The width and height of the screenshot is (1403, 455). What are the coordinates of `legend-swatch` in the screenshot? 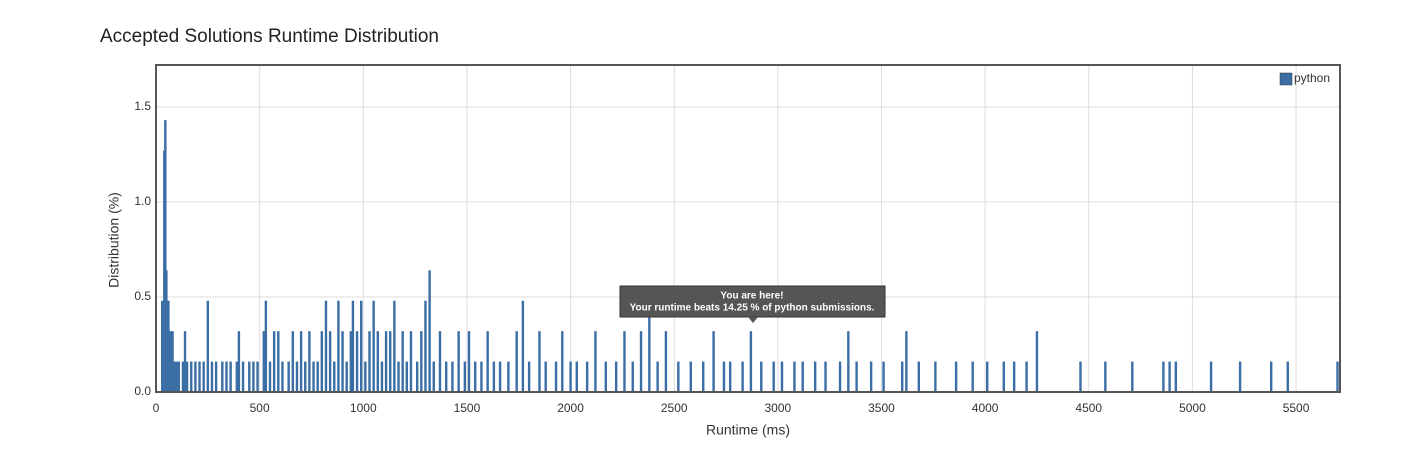 It's located at (1286, 79).